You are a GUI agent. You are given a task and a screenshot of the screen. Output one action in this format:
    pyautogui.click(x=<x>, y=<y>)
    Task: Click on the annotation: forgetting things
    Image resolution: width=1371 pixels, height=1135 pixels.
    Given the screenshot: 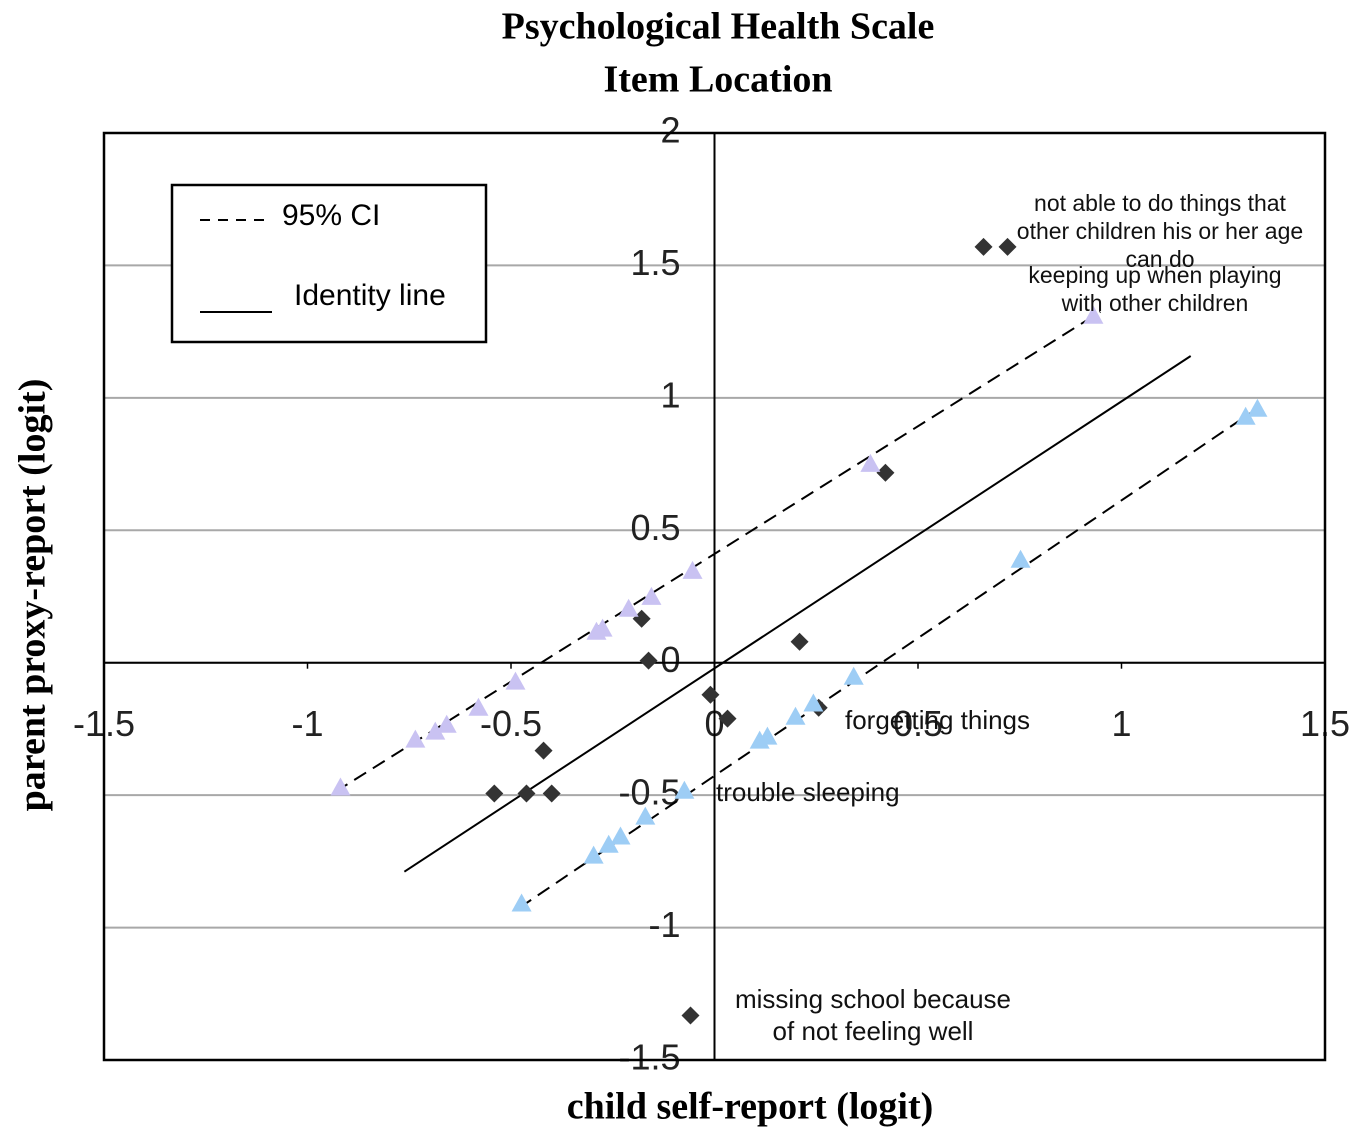 What is the action you would take?
    pyautogui.click(x=937, y=720)
    